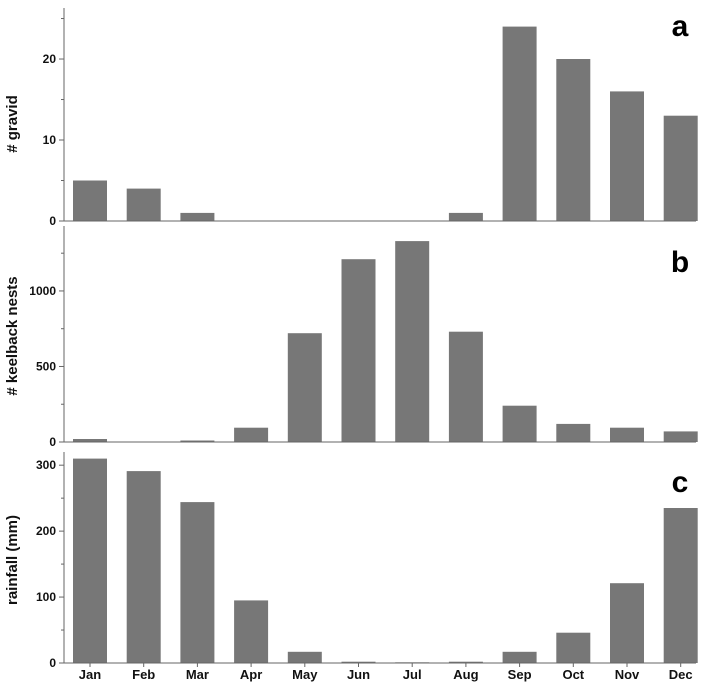 This screenshot has width=708, height=683. What do you see at coordinates (465, 674) in the screenshot?
I see `x-tick-label-aug: Aug` at bounding box center [465, 674].